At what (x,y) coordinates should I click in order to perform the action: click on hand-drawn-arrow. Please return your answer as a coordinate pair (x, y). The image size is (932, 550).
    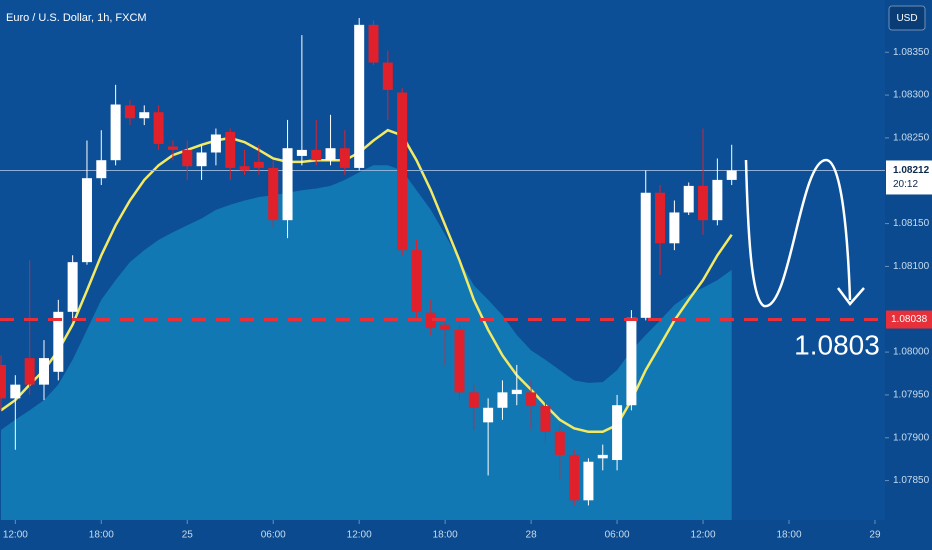
    Looking at the image, I should click on (798, 233).